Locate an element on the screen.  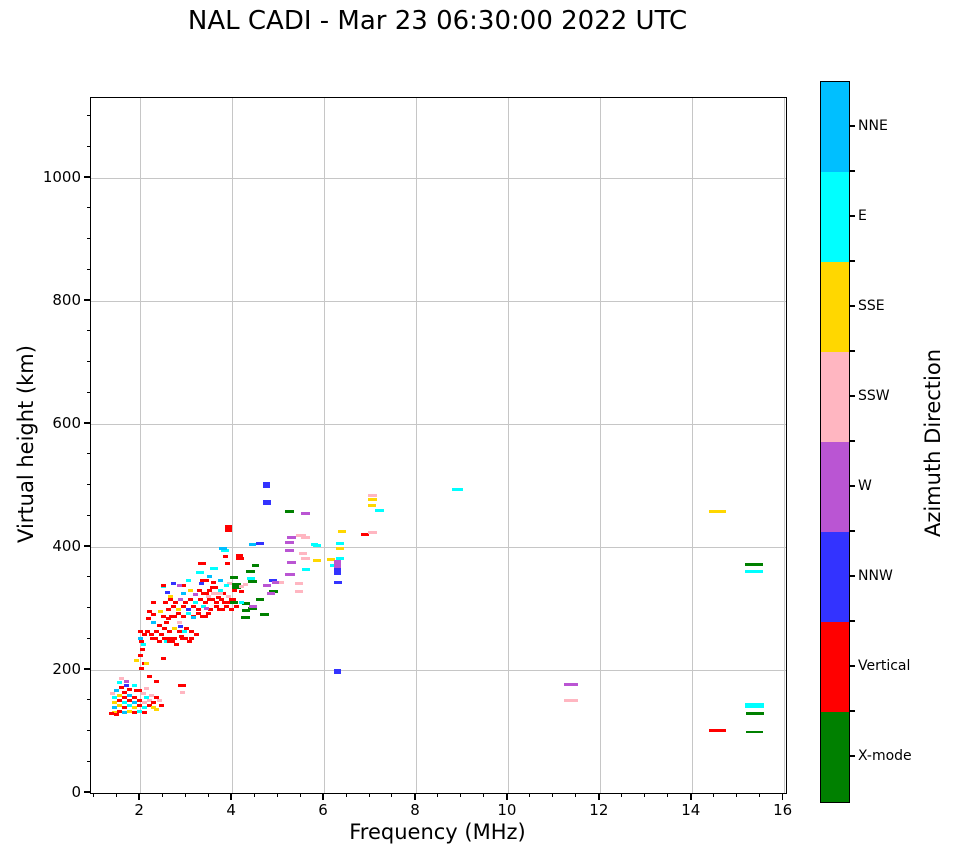
x-tick-label: 16 is located at coordinates (783, 810).